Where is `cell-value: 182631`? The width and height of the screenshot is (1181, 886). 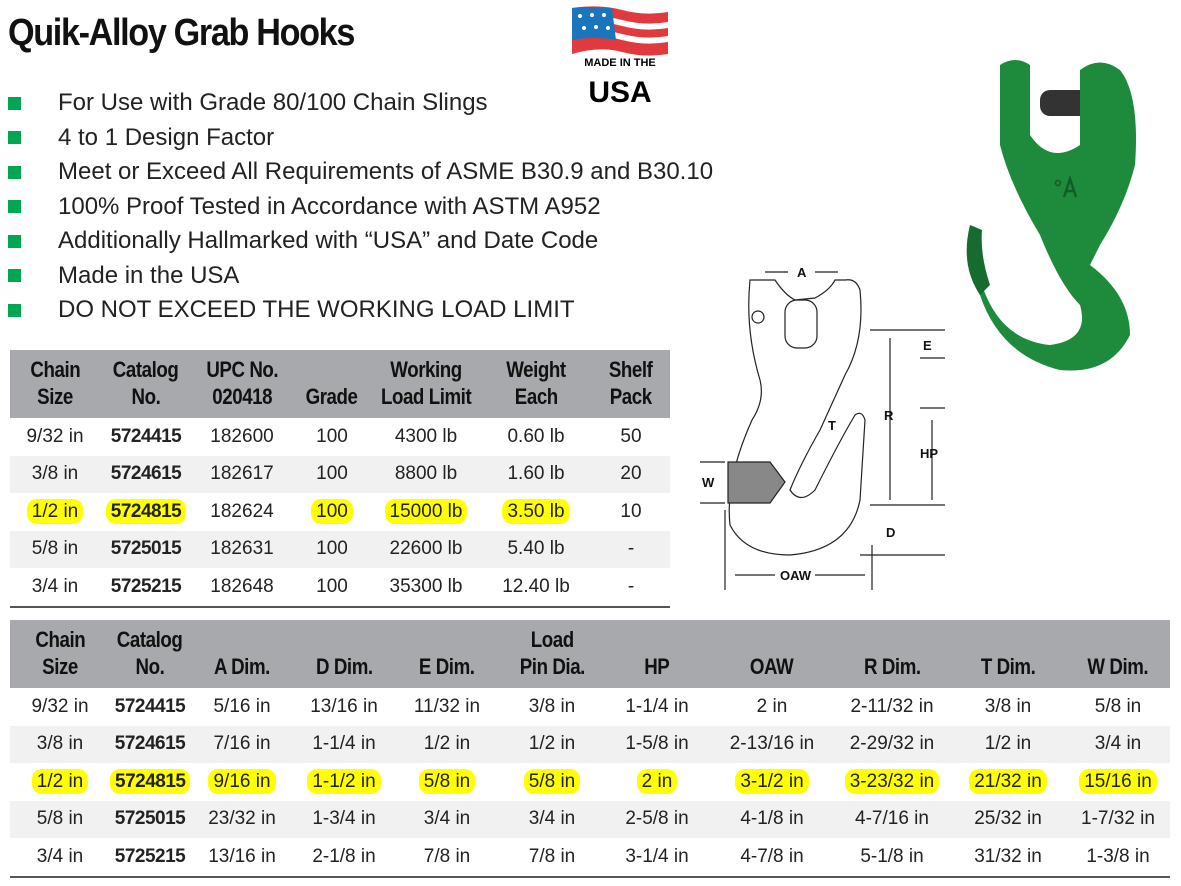
cell-value: 182631 is located at coordinates (242, 549).